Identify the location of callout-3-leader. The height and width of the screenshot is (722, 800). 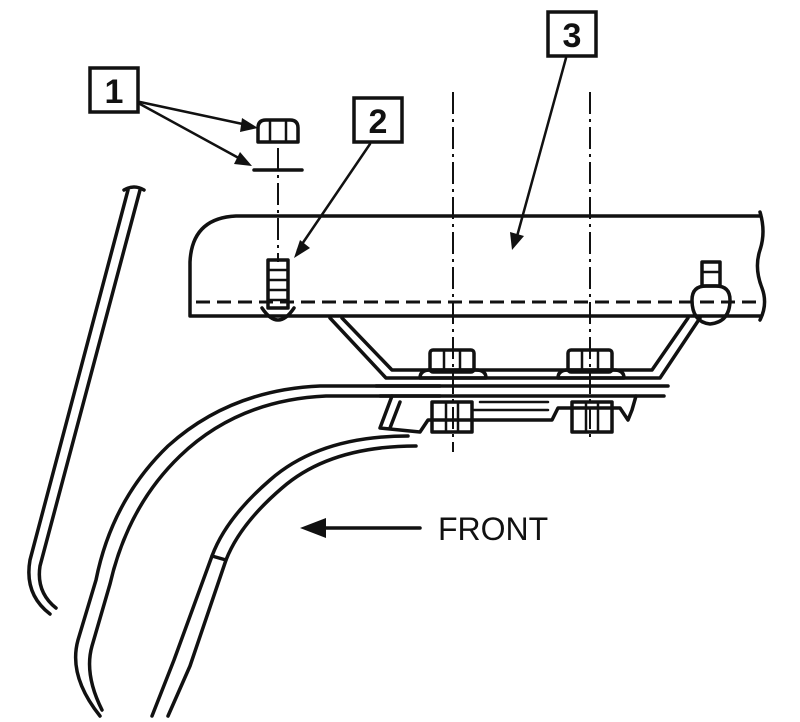
(539, 153).